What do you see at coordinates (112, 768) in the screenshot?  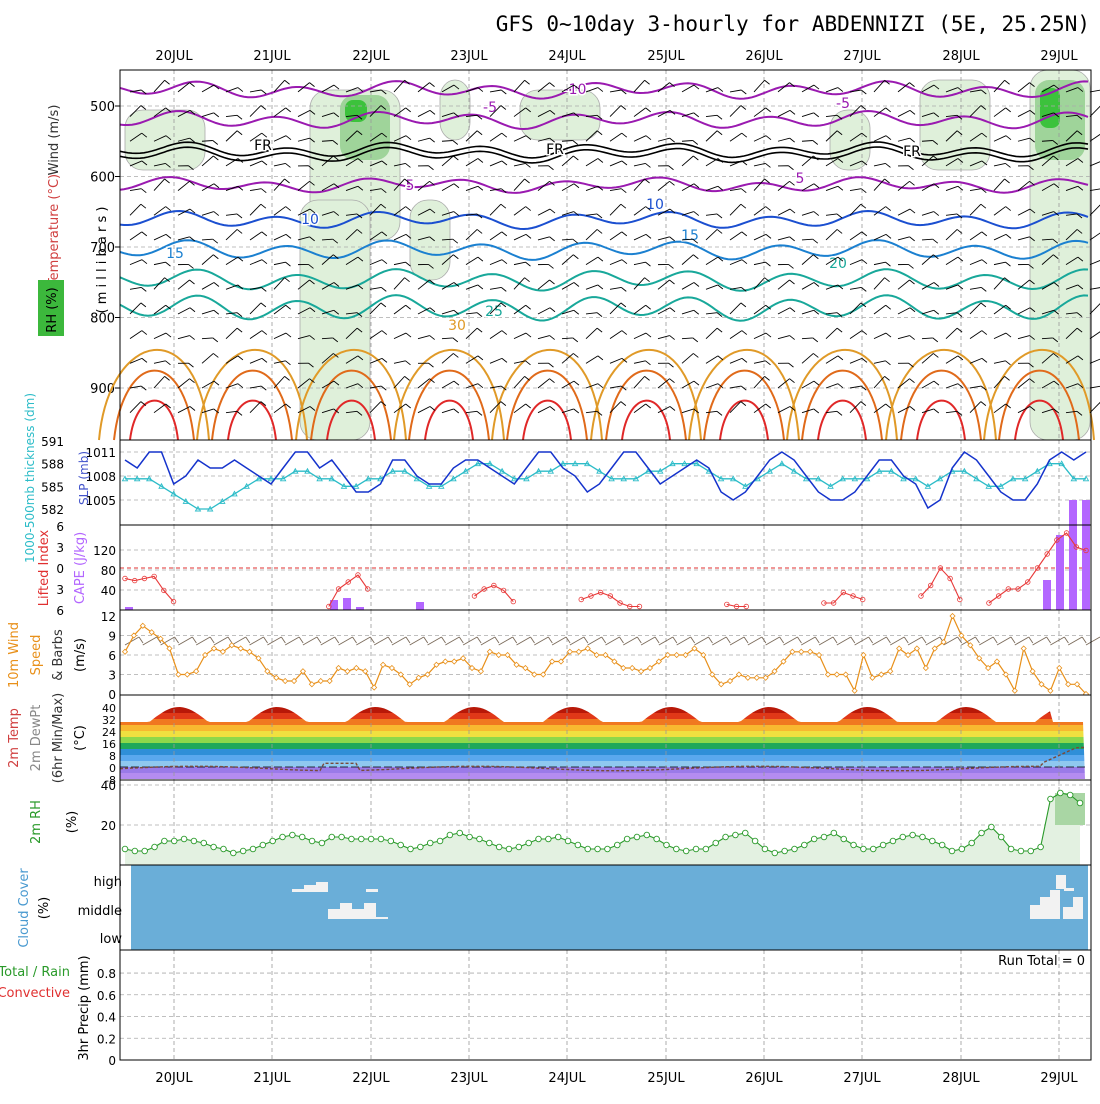 I see `temp-tick-label: 0` at bounding box center [112, 768].